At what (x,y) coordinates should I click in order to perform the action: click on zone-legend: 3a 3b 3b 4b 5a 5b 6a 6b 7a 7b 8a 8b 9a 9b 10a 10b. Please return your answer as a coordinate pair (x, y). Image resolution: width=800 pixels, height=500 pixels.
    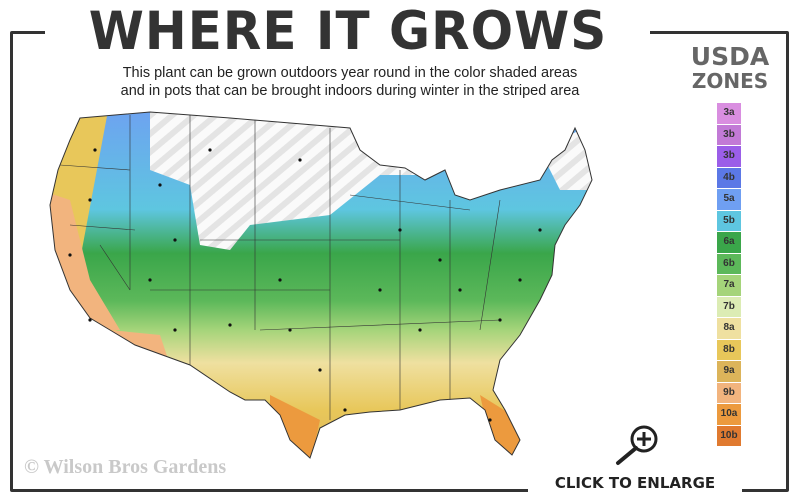
    Looking at the image, I should click on (729, 275).